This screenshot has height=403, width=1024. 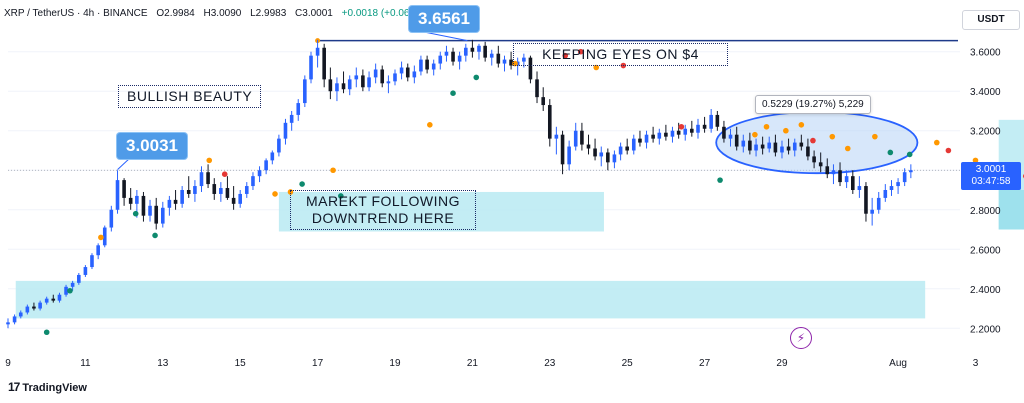 I want to click on measure-rect-inner, so click(x=1011, y=210).